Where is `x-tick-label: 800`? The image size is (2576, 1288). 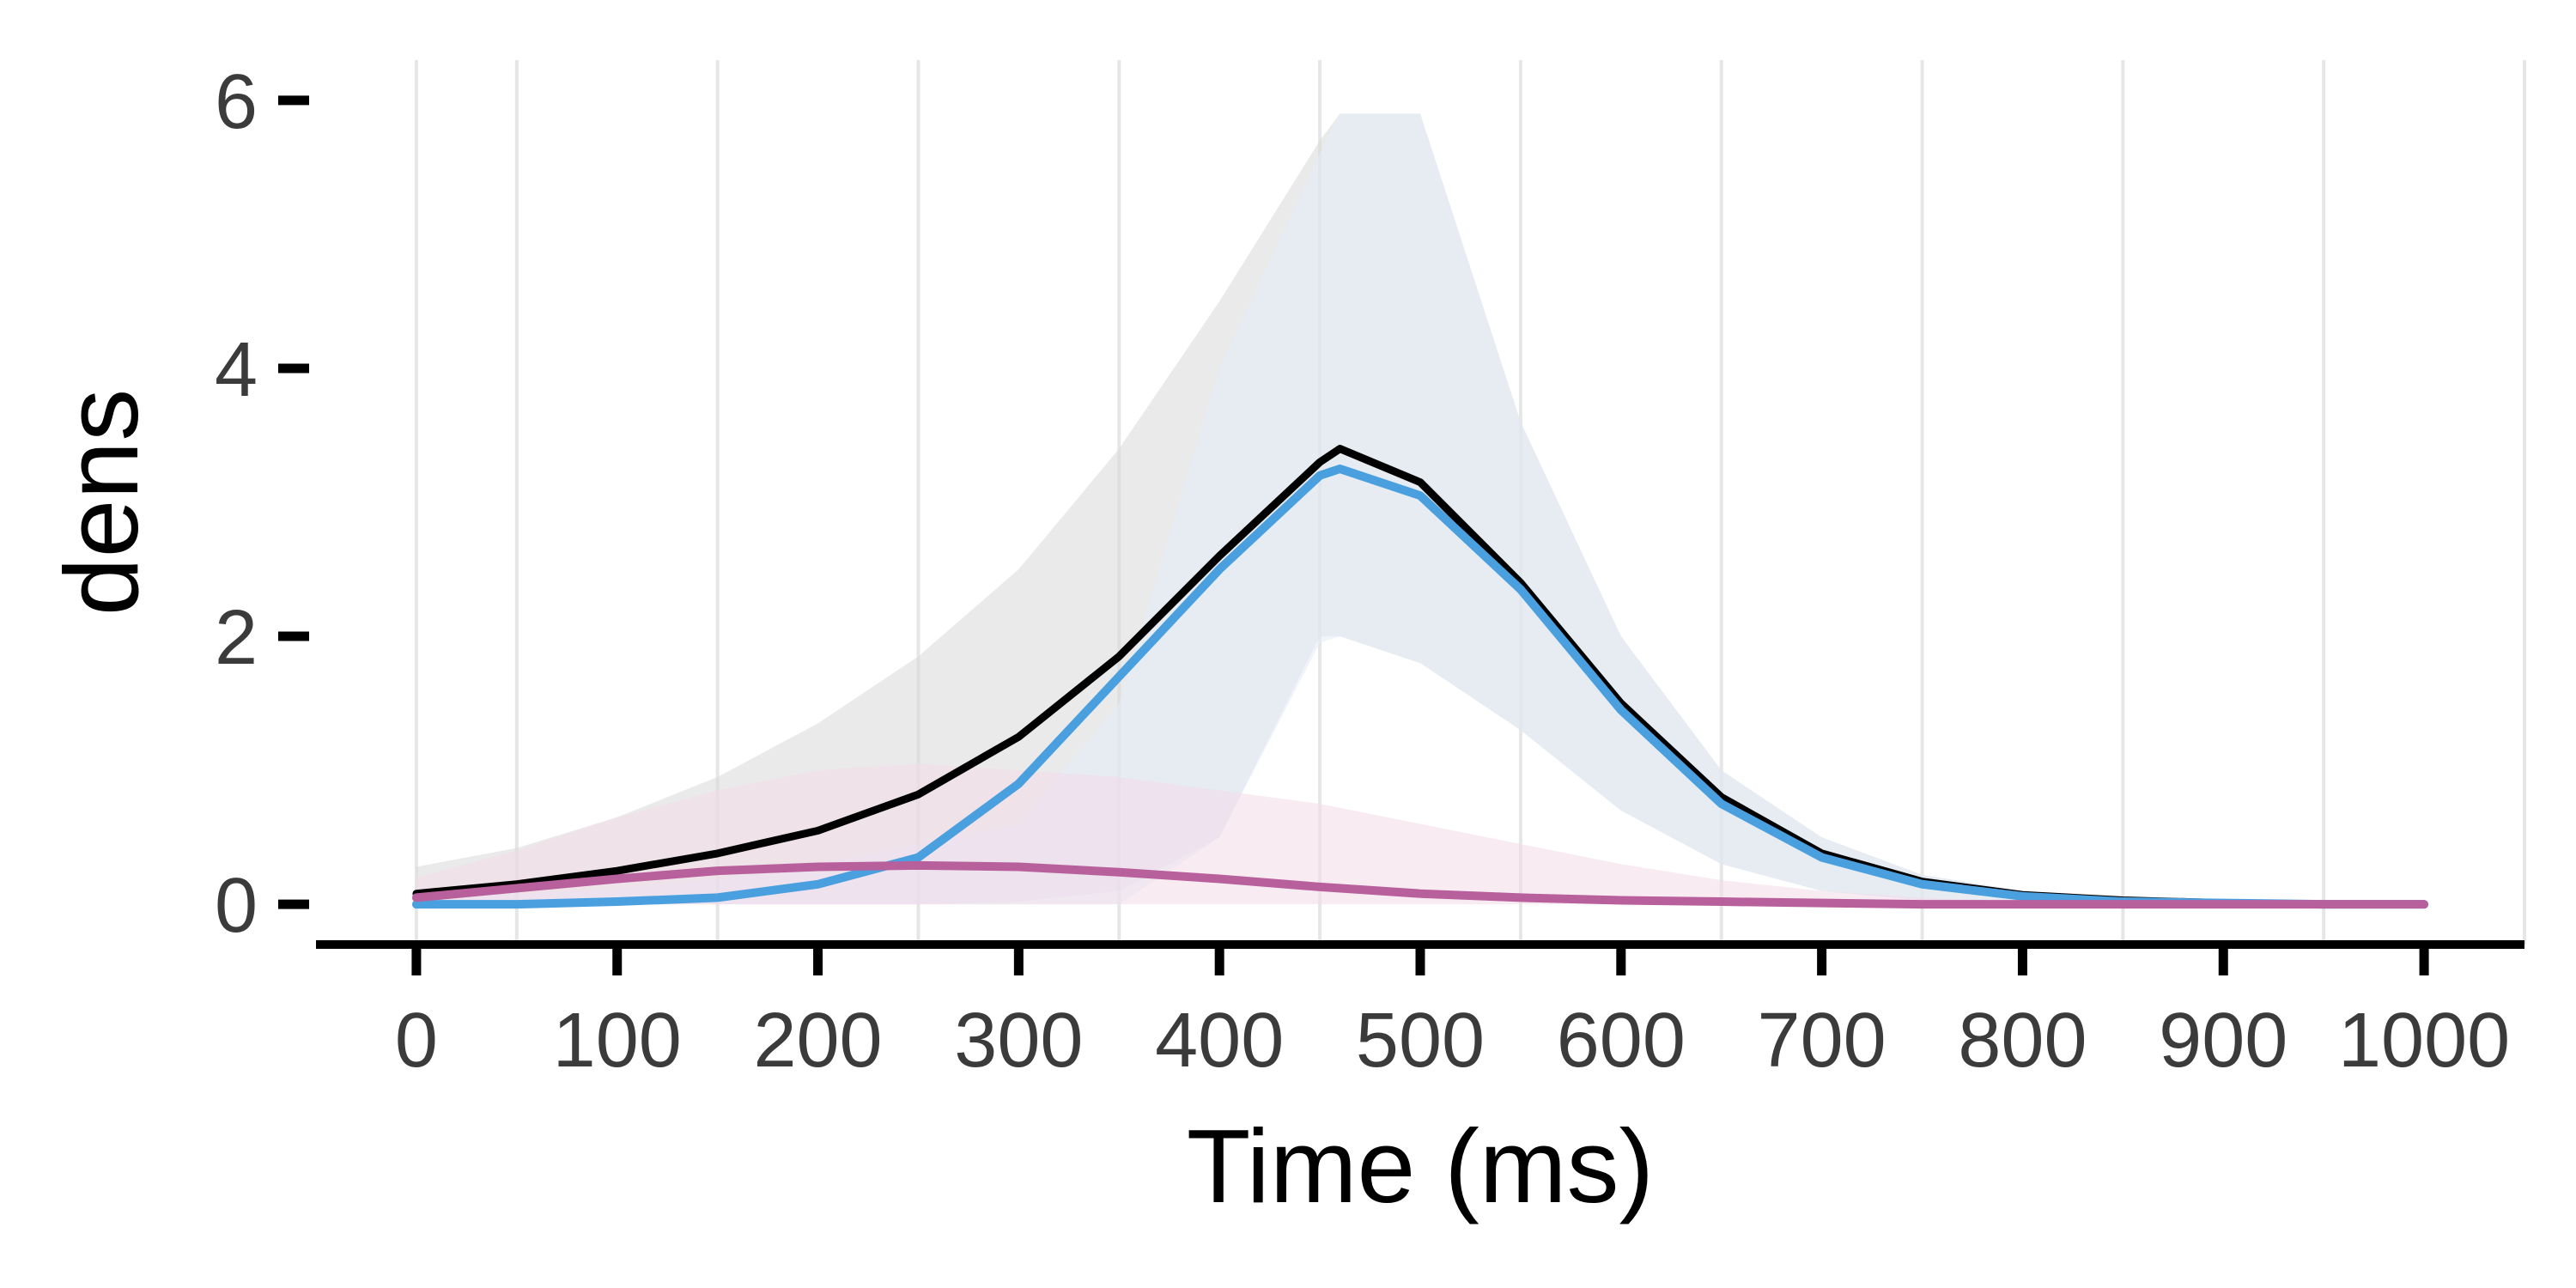 x-tick-label: 800 is located at coordinates (2023, 1041).